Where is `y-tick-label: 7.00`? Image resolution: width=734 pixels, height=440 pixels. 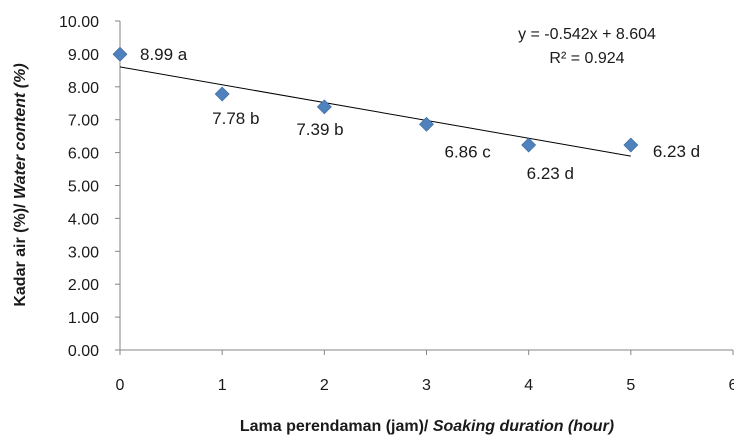 y-tick-label: 7.00 is located at coordinates (83, 121).